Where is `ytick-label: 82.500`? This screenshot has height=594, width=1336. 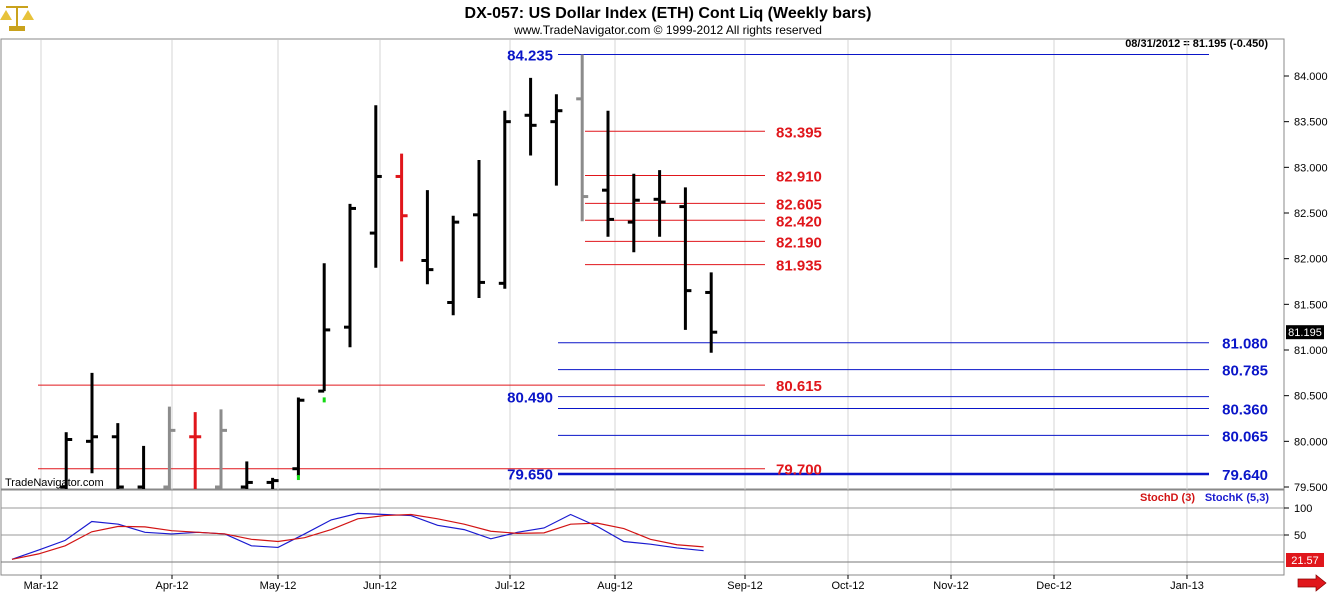
ytick-label: 82.500 is located at coordinates (1311, 214).